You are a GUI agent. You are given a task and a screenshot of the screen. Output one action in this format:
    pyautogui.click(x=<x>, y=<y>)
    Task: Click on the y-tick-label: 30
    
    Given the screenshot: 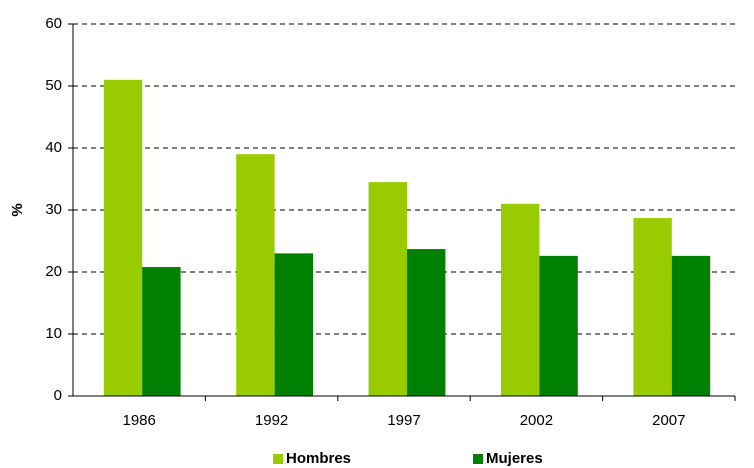 What is the action you would take?
    pyautogui.click(x=53, y=209)
    